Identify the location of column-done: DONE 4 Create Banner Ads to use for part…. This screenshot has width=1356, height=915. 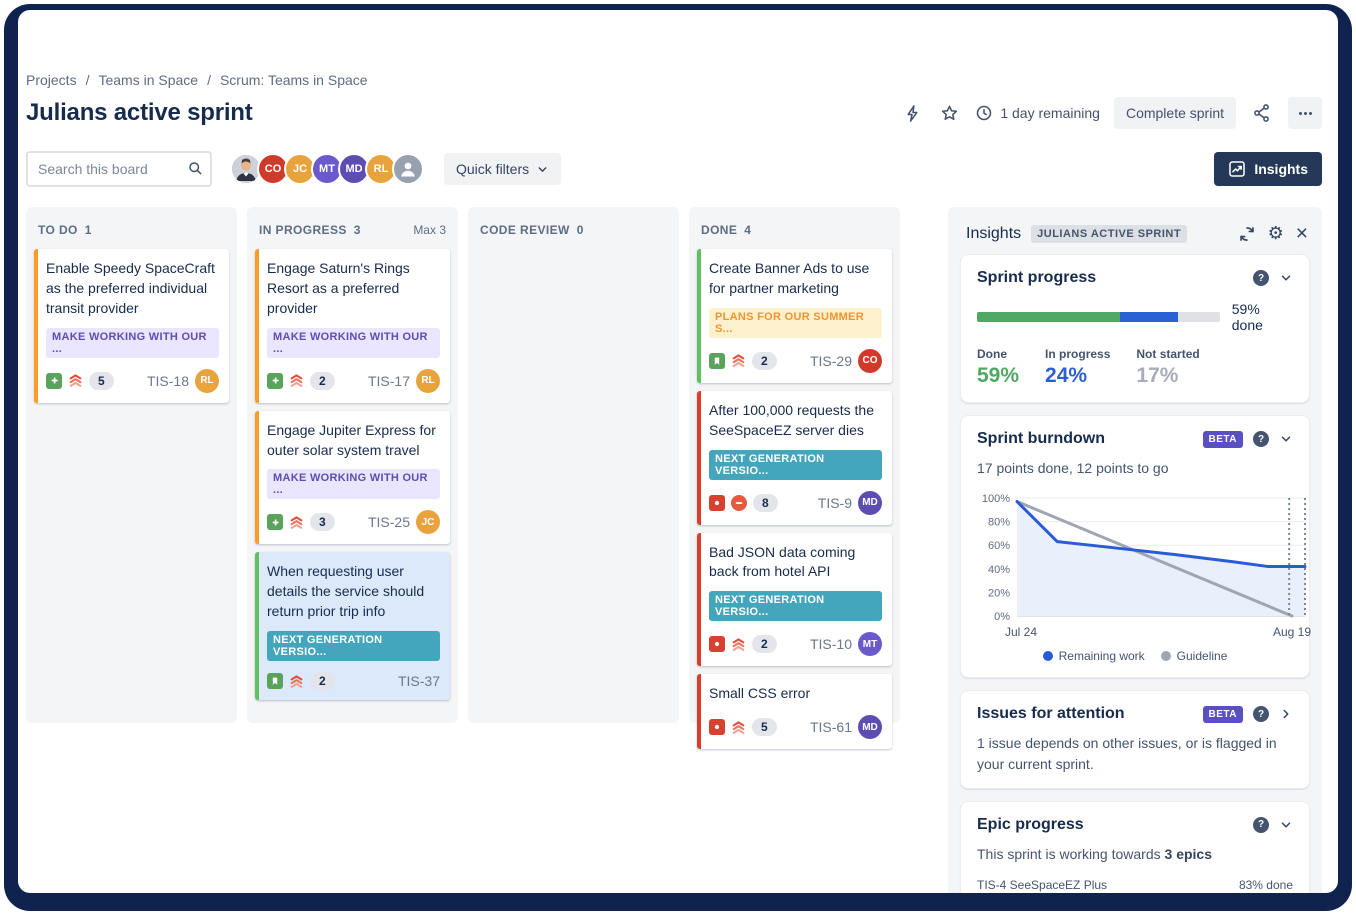
(794, 478).